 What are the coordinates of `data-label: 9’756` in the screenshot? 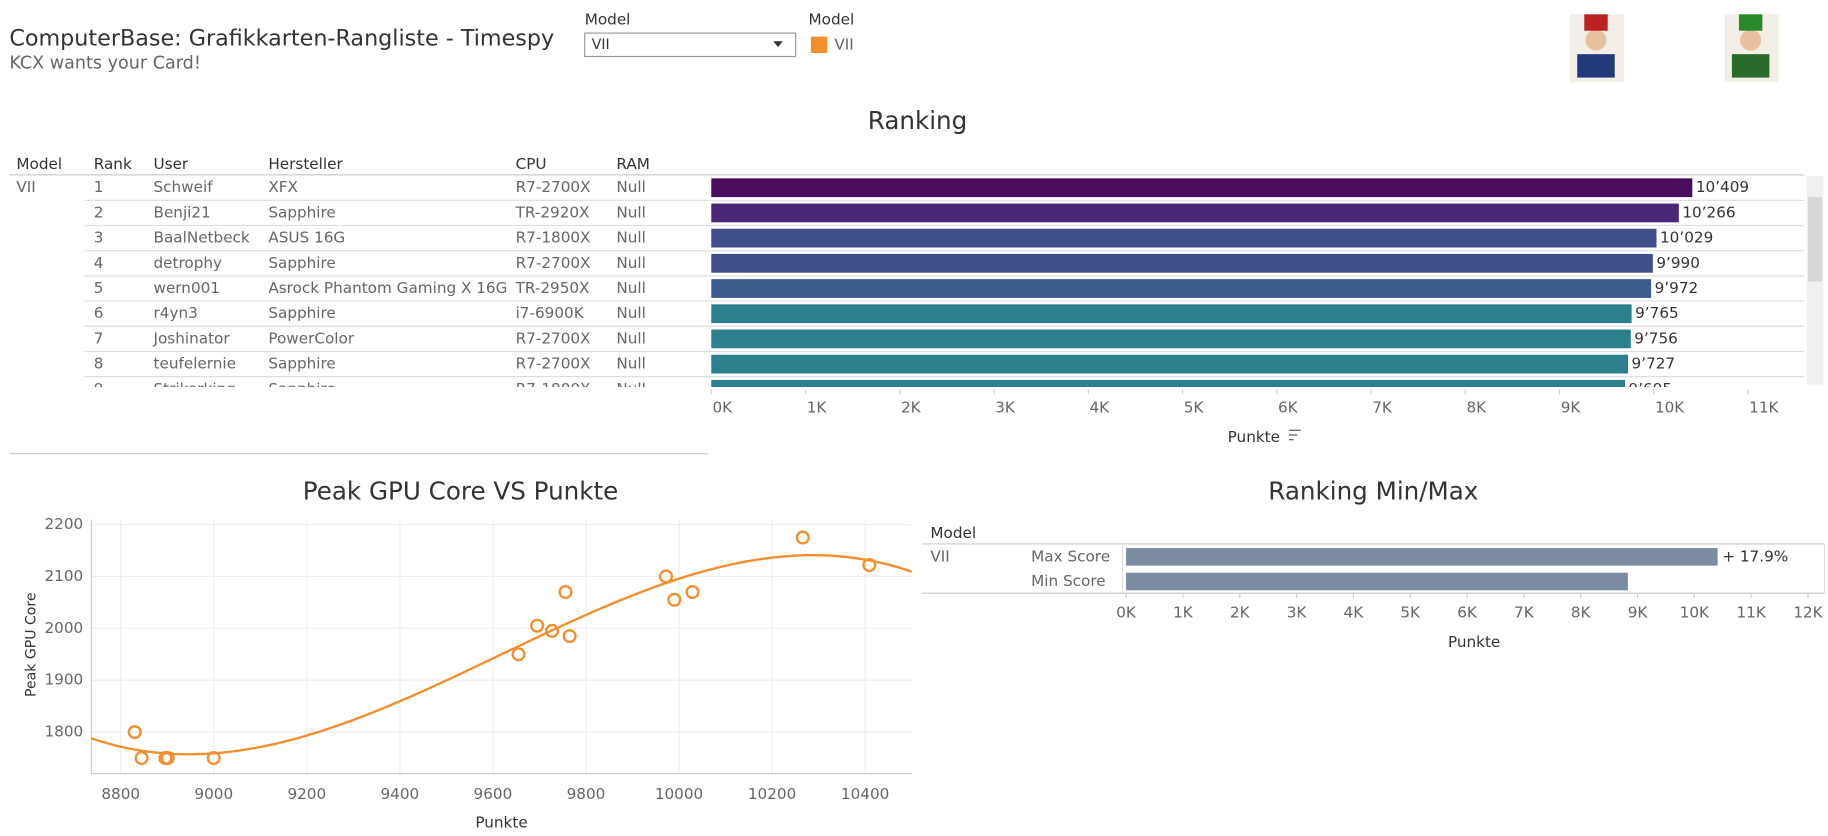 It's located at (1656, 338).